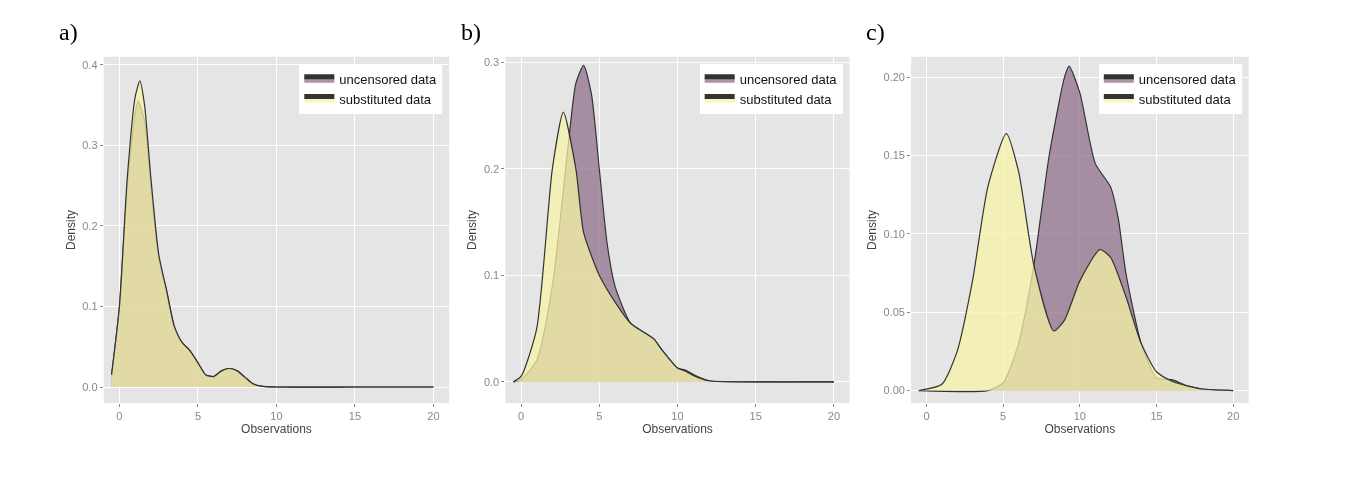 This screenshot has height=488, width=1359. I want to click on chart-title: b), so click(471, 32).